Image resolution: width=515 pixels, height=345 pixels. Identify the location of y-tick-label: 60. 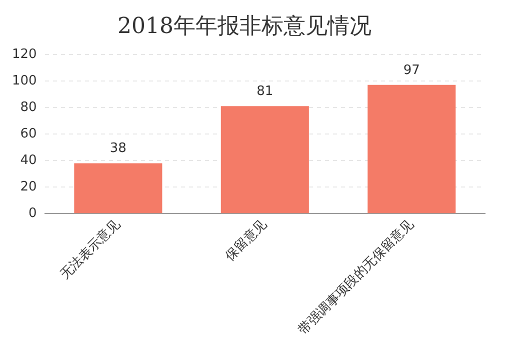
(28, 134).